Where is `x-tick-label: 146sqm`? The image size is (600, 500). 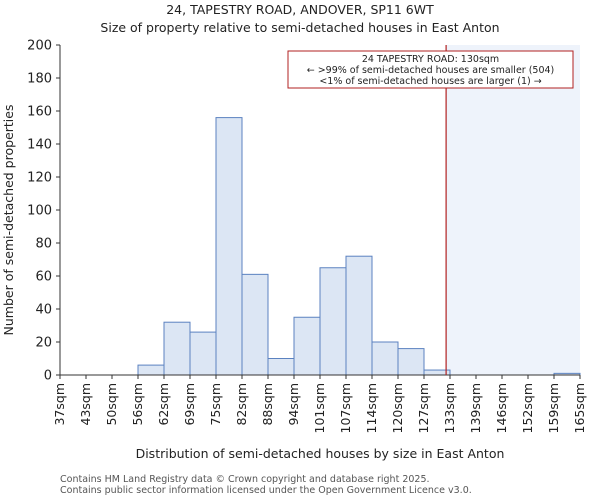
x-tick-label: 146sqm is located at coordinates (501, 408).